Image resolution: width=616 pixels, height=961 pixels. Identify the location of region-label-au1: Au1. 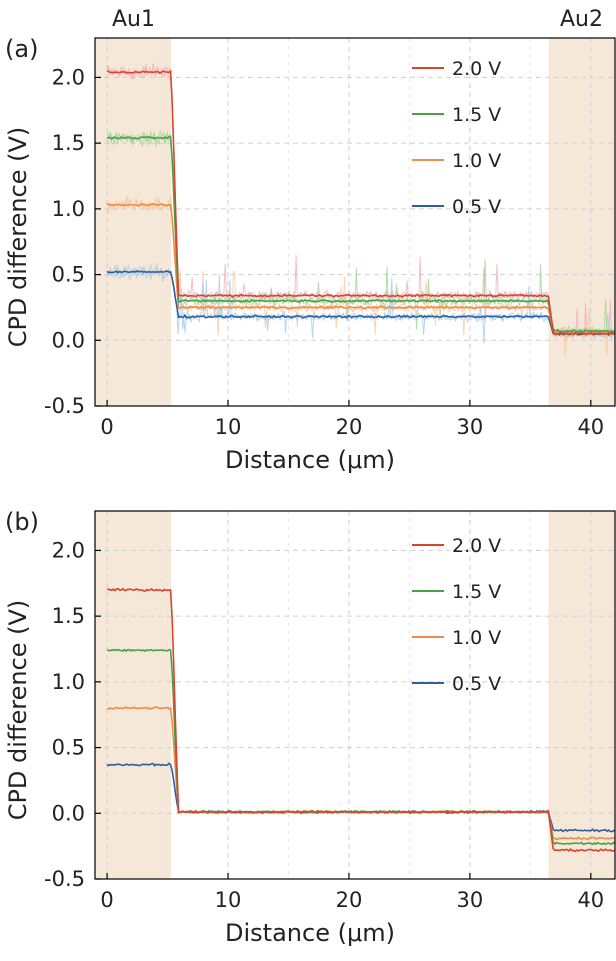
(133, 19).